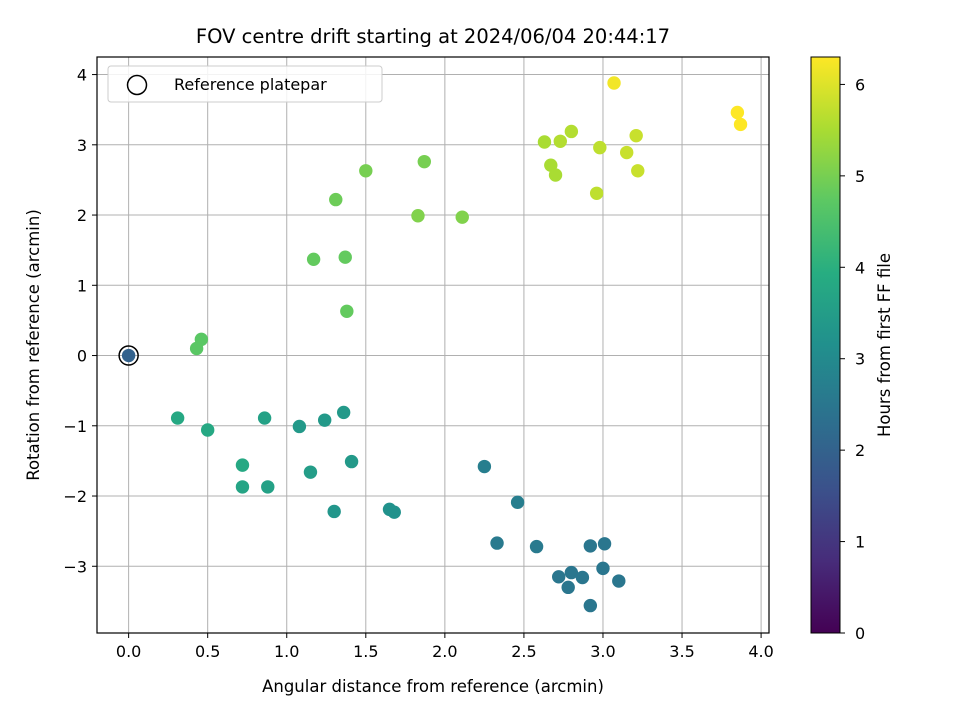 This screenshot has height=720, width=960. Describe the element at coordinates (523, 651) in the screenshot. I see `x-tick-label: 2.5` at that location.